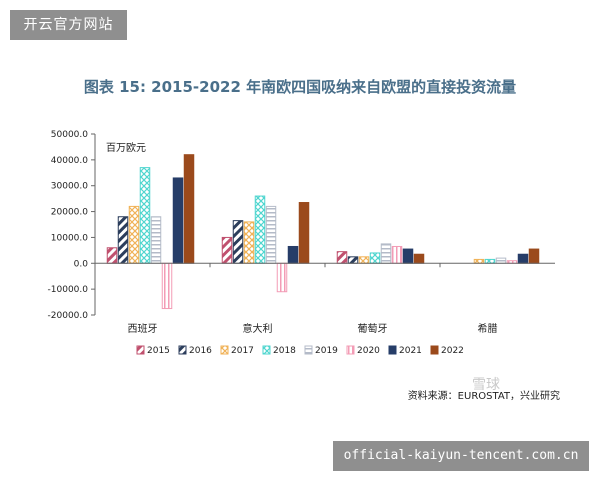 The image size is (600, 480). What do you see at coordinates (452, 351) in the screenshot?
I see `legend-label-2022: 2022` at bounding box center [452, 351].